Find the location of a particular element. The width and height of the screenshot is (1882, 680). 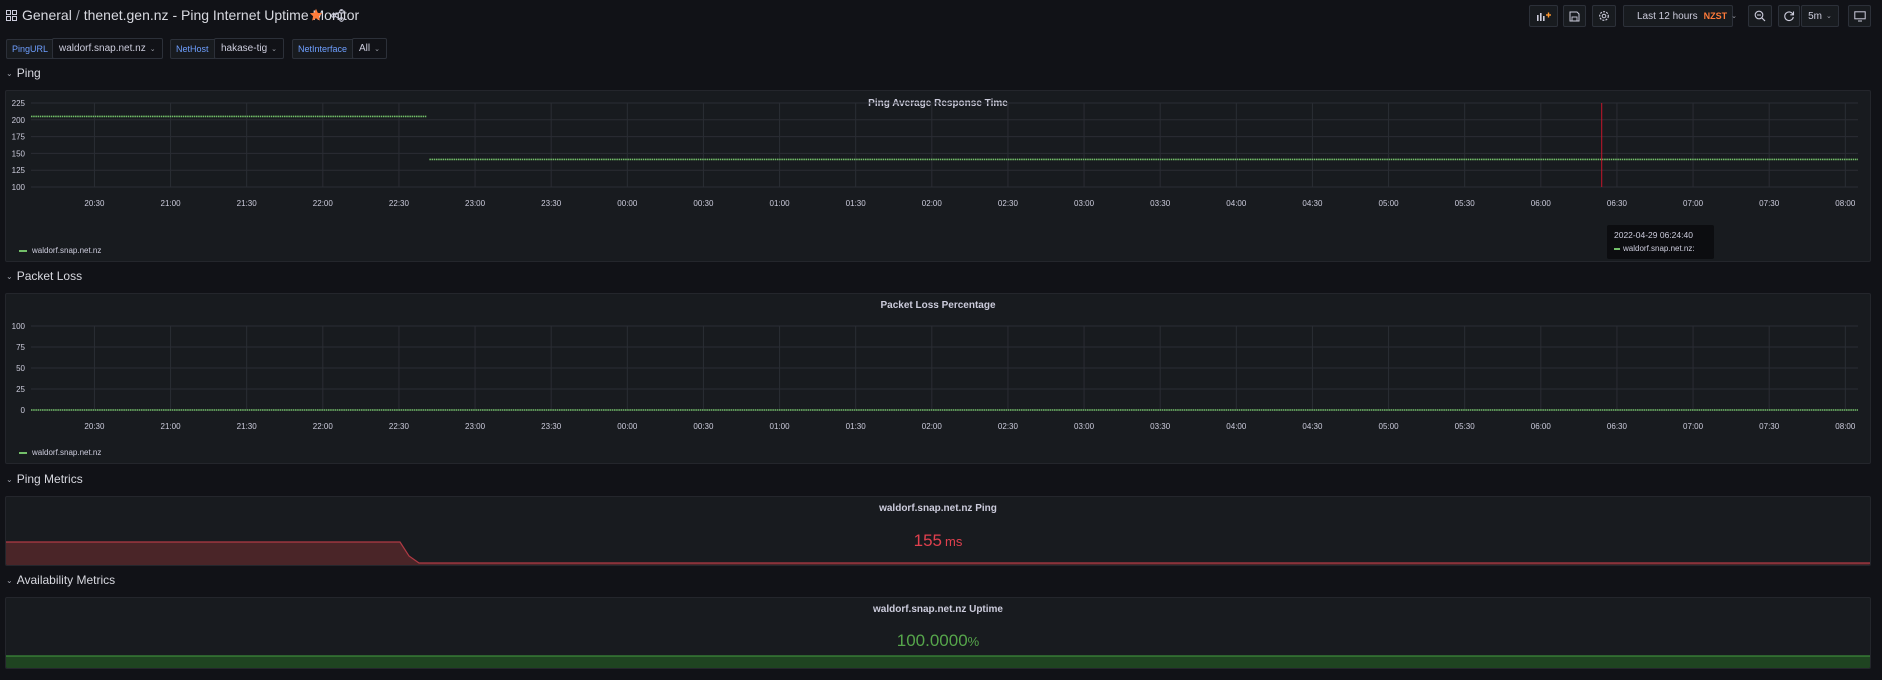

variable-select-netinterface: All ⌄ is located at coordinates (369, 48).